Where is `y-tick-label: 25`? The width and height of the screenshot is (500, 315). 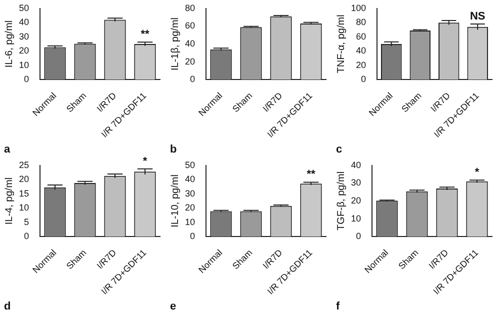 y-tick-label: 25 is located at coordinates (24, 165).